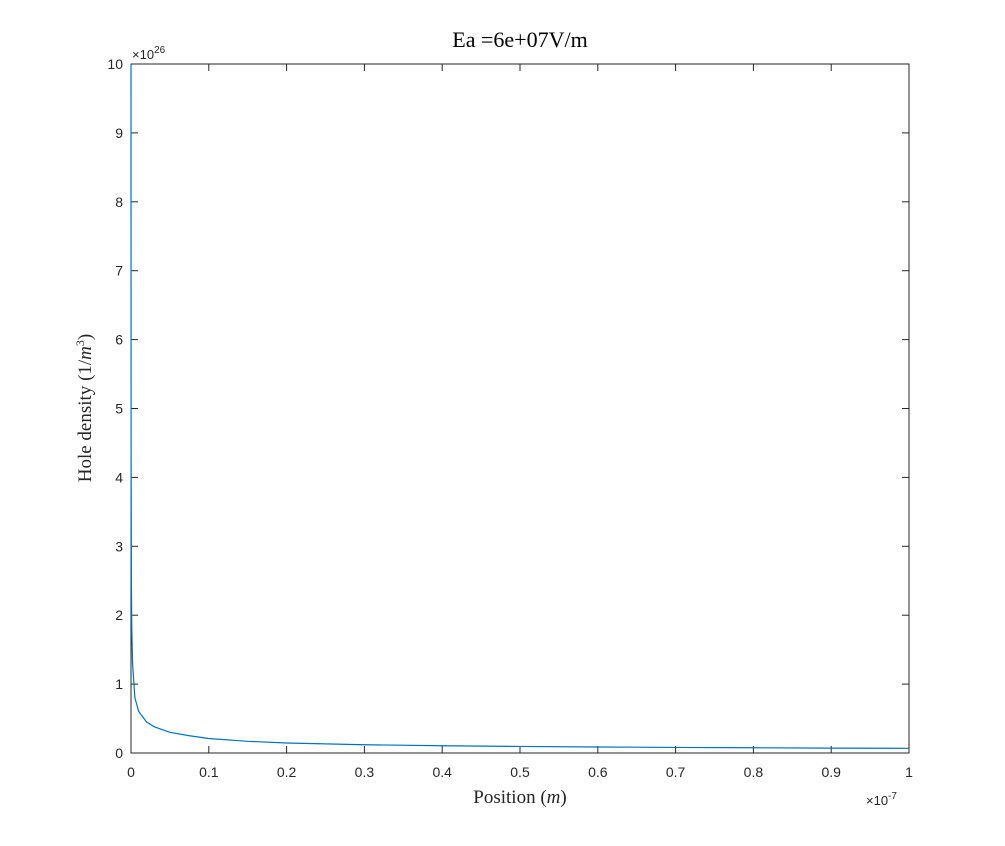 This screenshot has height=846, width=1005. What do you see at coordinates (160, 50) in the screenshot?
I see `y-multiplier-exponent: 26` at bounding box center [160, 50].